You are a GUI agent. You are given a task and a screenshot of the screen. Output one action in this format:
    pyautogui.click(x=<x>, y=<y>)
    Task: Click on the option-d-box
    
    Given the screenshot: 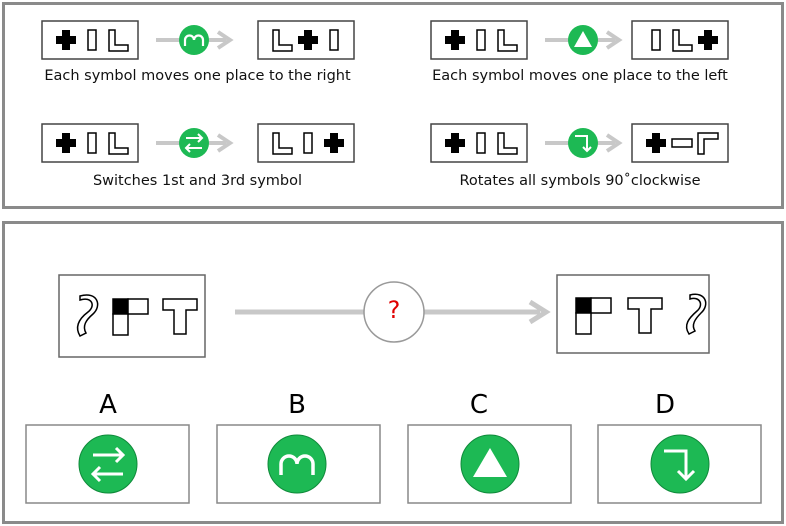 What is the action you would take?
    pyautogui.click(x=679, y=464)
    